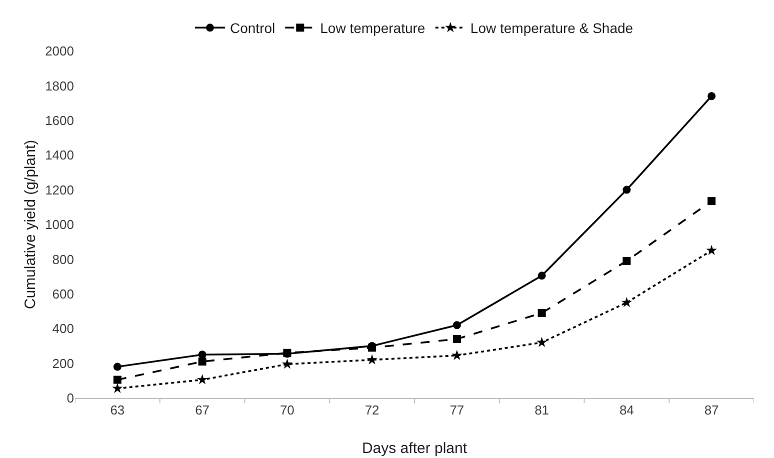  I want to click on y-tick-label: 1600, so click(59, 120).